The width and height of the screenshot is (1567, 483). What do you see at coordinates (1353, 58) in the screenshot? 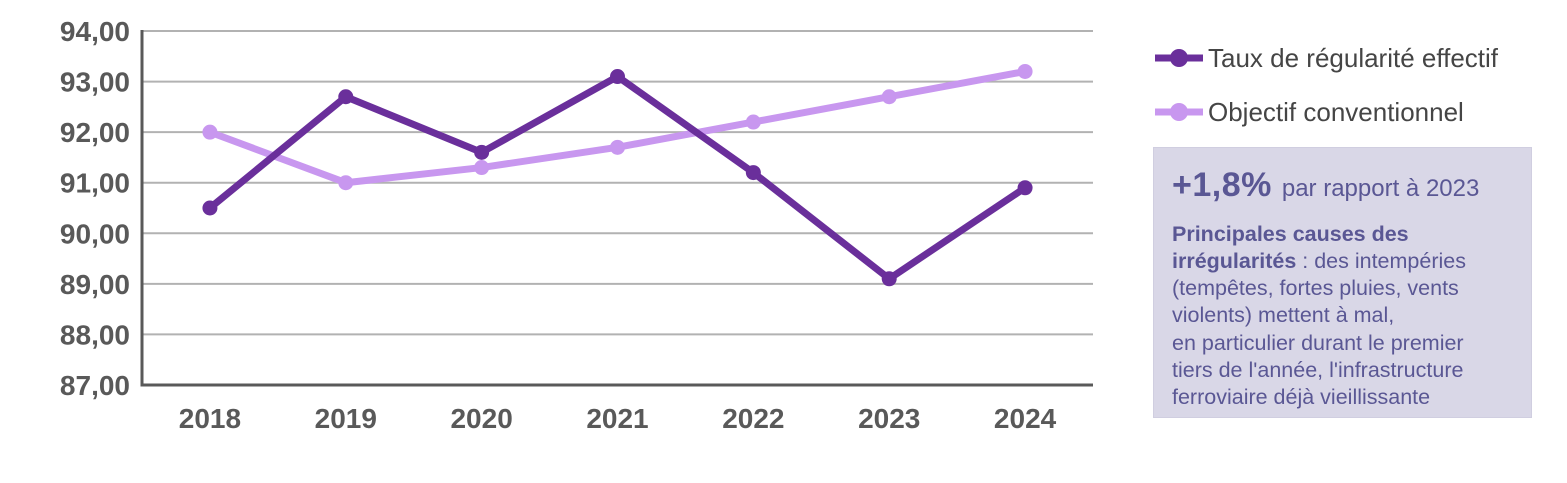
I see `legend-label-taux-effectif: Taux de régularité effectif` at bounding box center [1353, 58].